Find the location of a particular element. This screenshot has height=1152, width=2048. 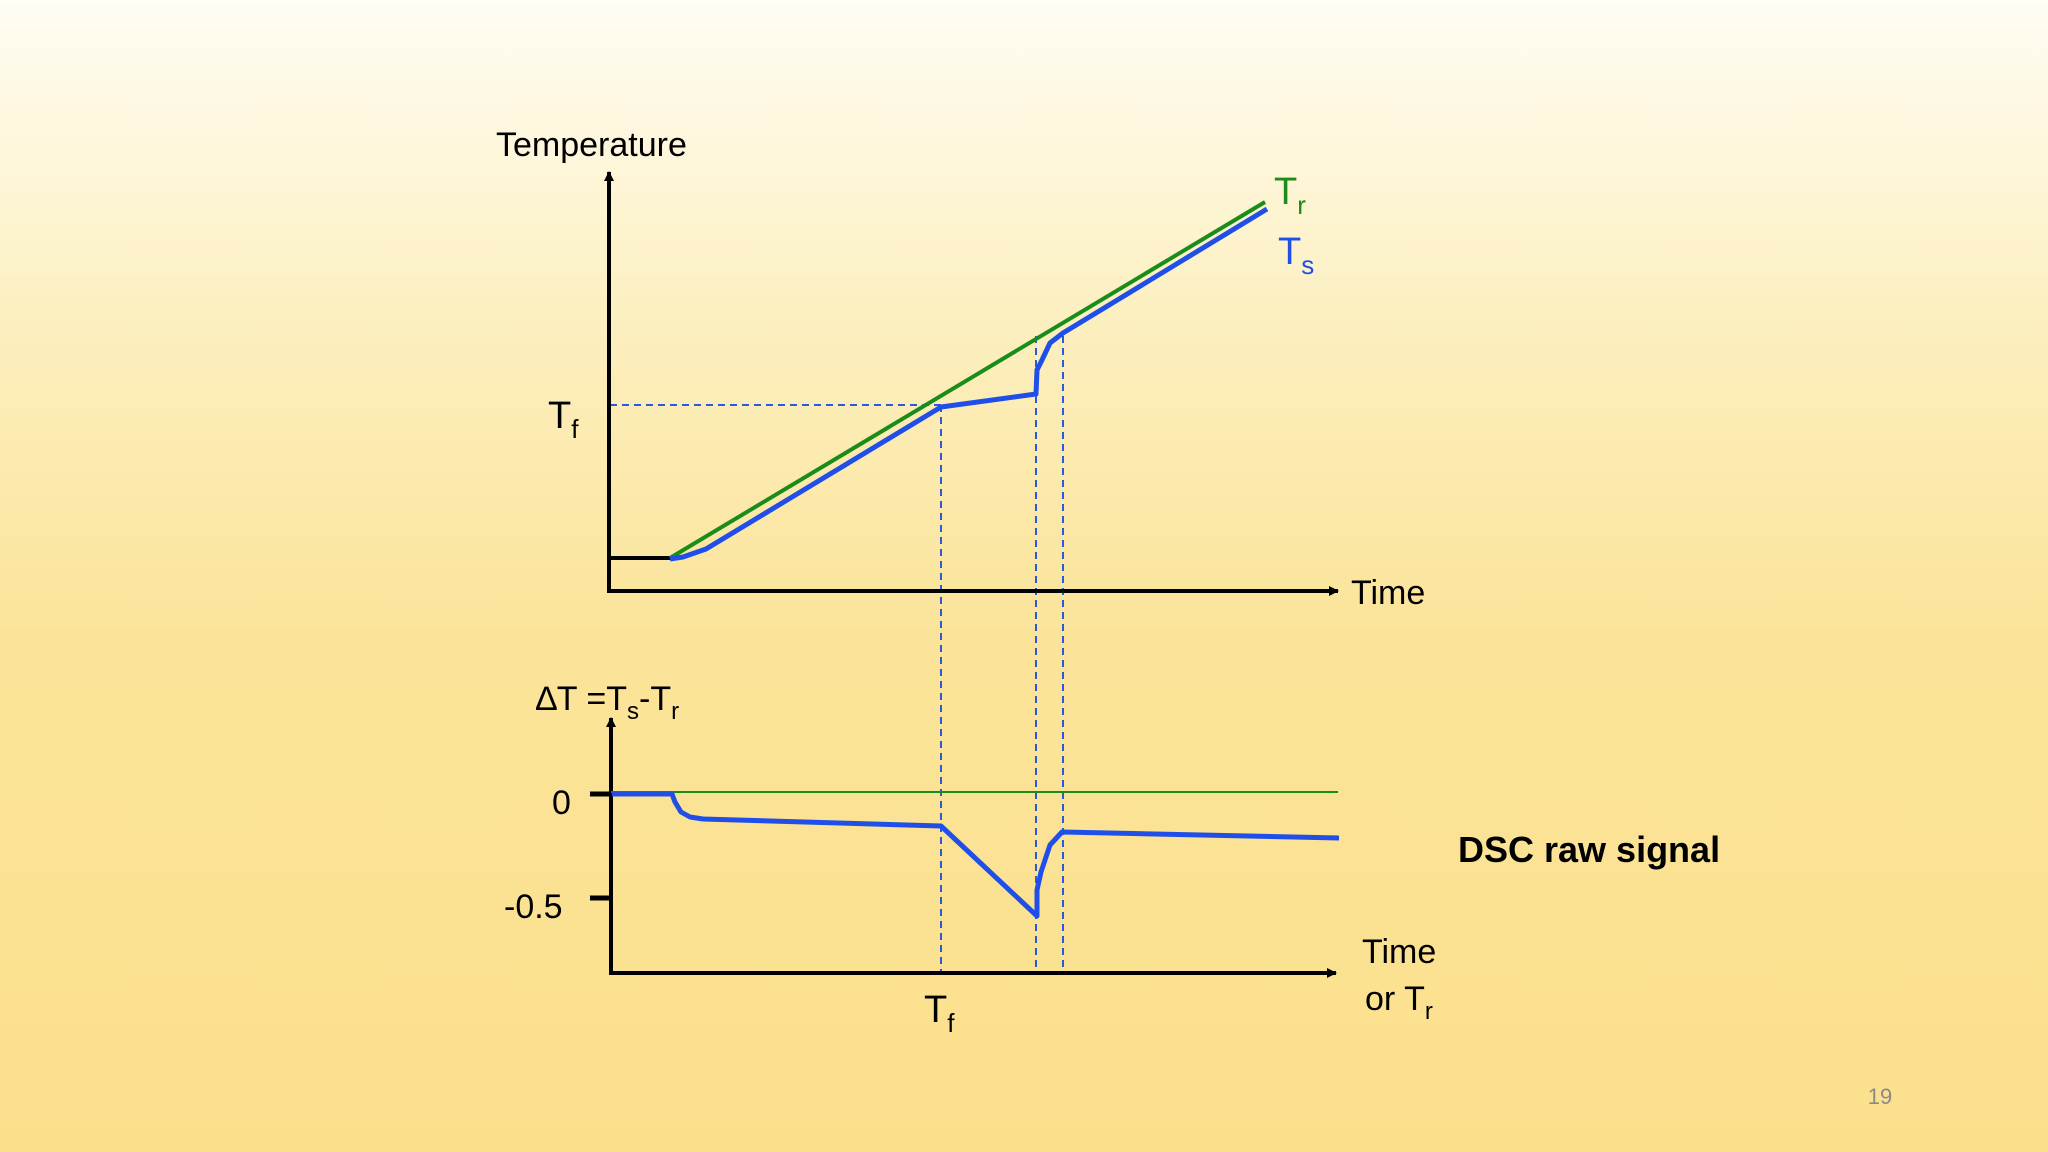

tick-label-zero: 0 is located at coordinates (561, 803).